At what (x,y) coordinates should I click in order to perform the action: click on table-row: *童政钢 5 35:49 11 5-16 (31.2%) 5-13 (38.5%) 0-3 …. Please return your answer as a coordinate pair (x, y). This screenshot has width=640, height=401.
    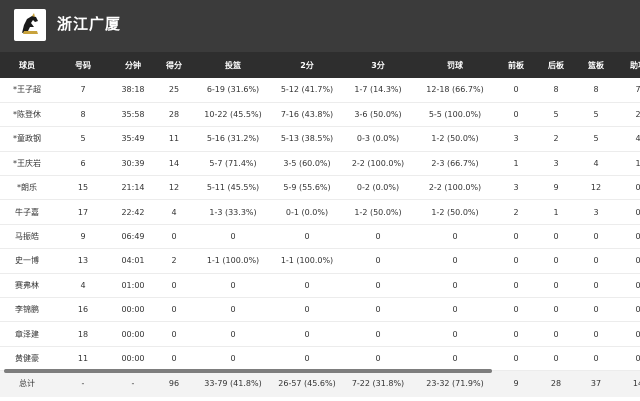
    Looking at the image, I should click on (320, 139).